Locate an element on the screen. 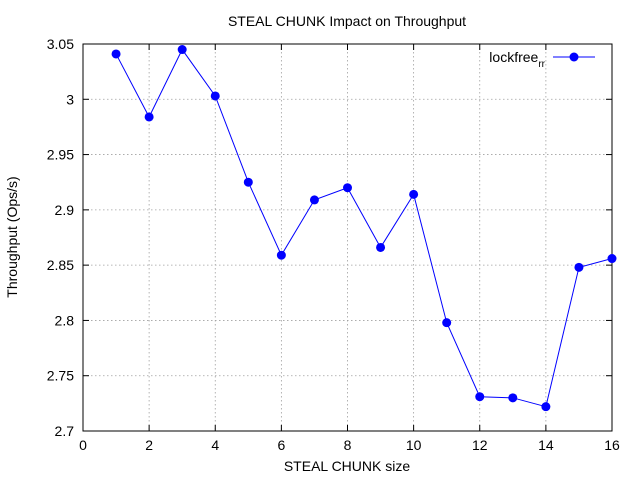 The height and width of the screenshot is (480, 640). x-tick-label: 8 is located at coordinates (348, 445).